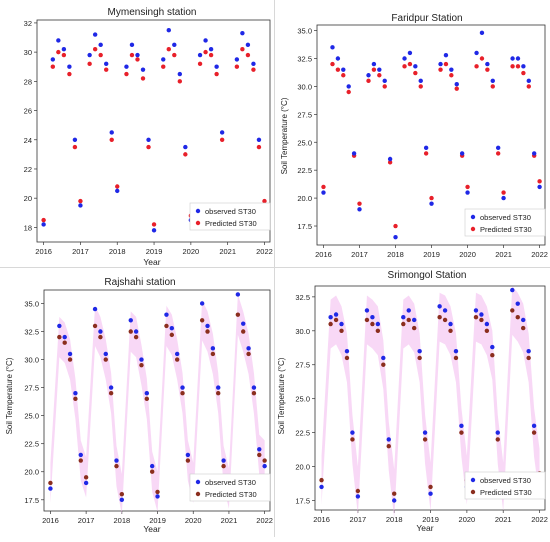 The width and height of the screenshot is (550, 542). Describe the element at coordinates (430, 519) in the screenshot. I see `x-tick-label: 2019` at that location.